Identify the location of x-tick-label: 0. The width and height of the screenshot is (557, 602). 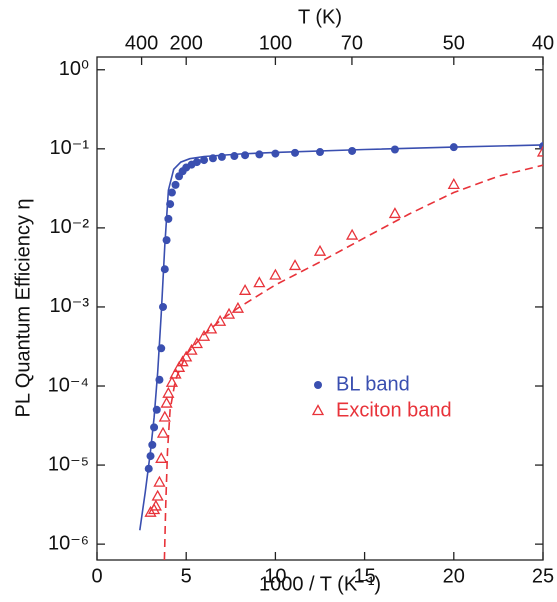
(96, 576).